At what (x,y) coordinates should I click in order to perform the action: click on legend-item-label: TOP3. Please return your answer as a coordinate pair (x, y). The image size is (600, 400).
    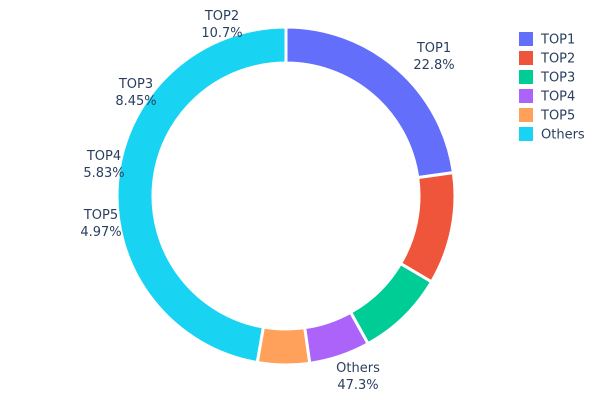
    Looking at the image, I should click on (557, 78).